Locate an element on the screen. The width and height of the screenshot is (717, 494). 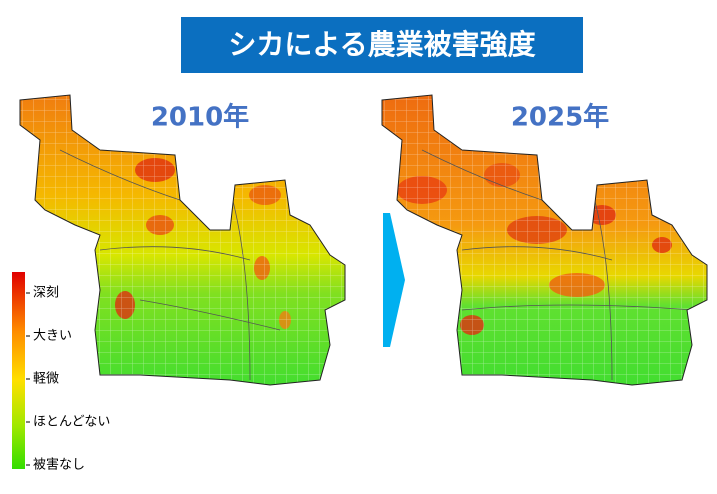
title: シカによる農業被害強度 is located at coordinates (381, 44).